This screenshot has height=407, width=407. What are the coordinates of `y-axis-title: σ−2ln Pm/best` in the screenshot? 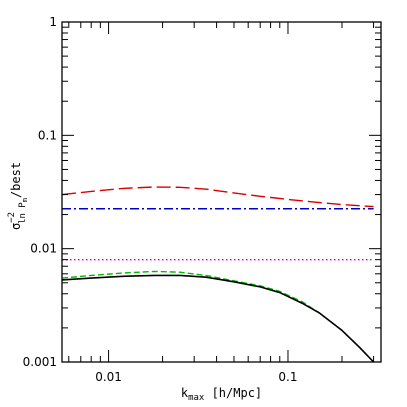 It's located at (18, 196).